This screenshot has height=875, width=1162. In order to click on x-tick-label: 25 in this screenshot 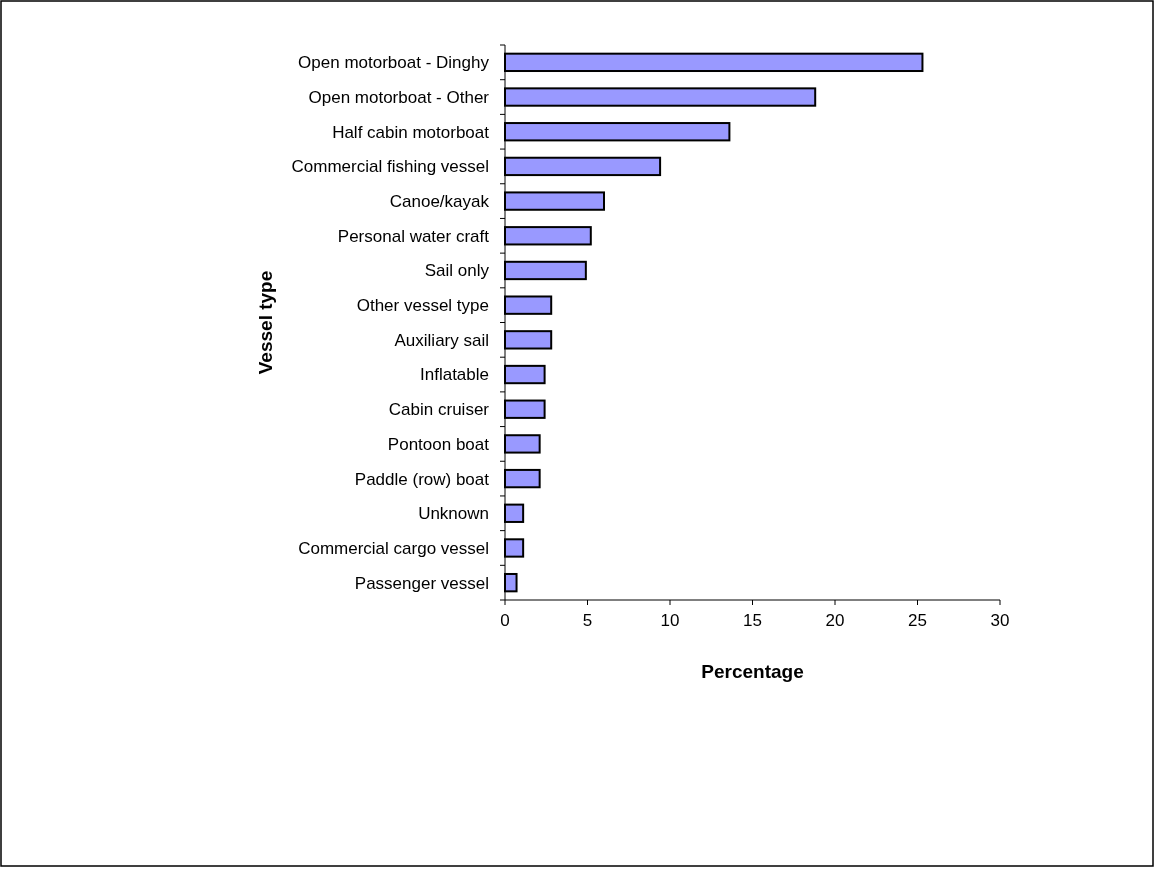, I will do `click(917, 620)`.